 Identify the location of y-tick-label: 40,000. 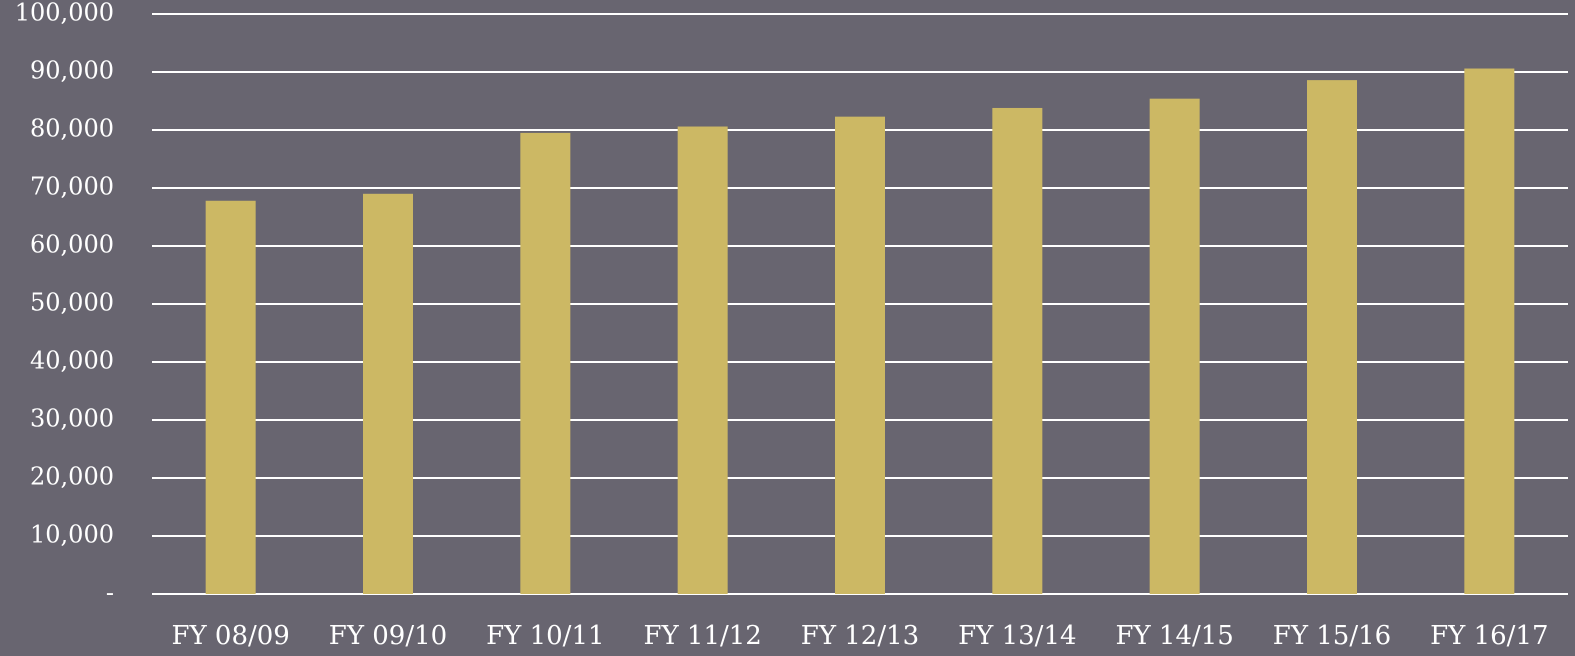
(72, 361).